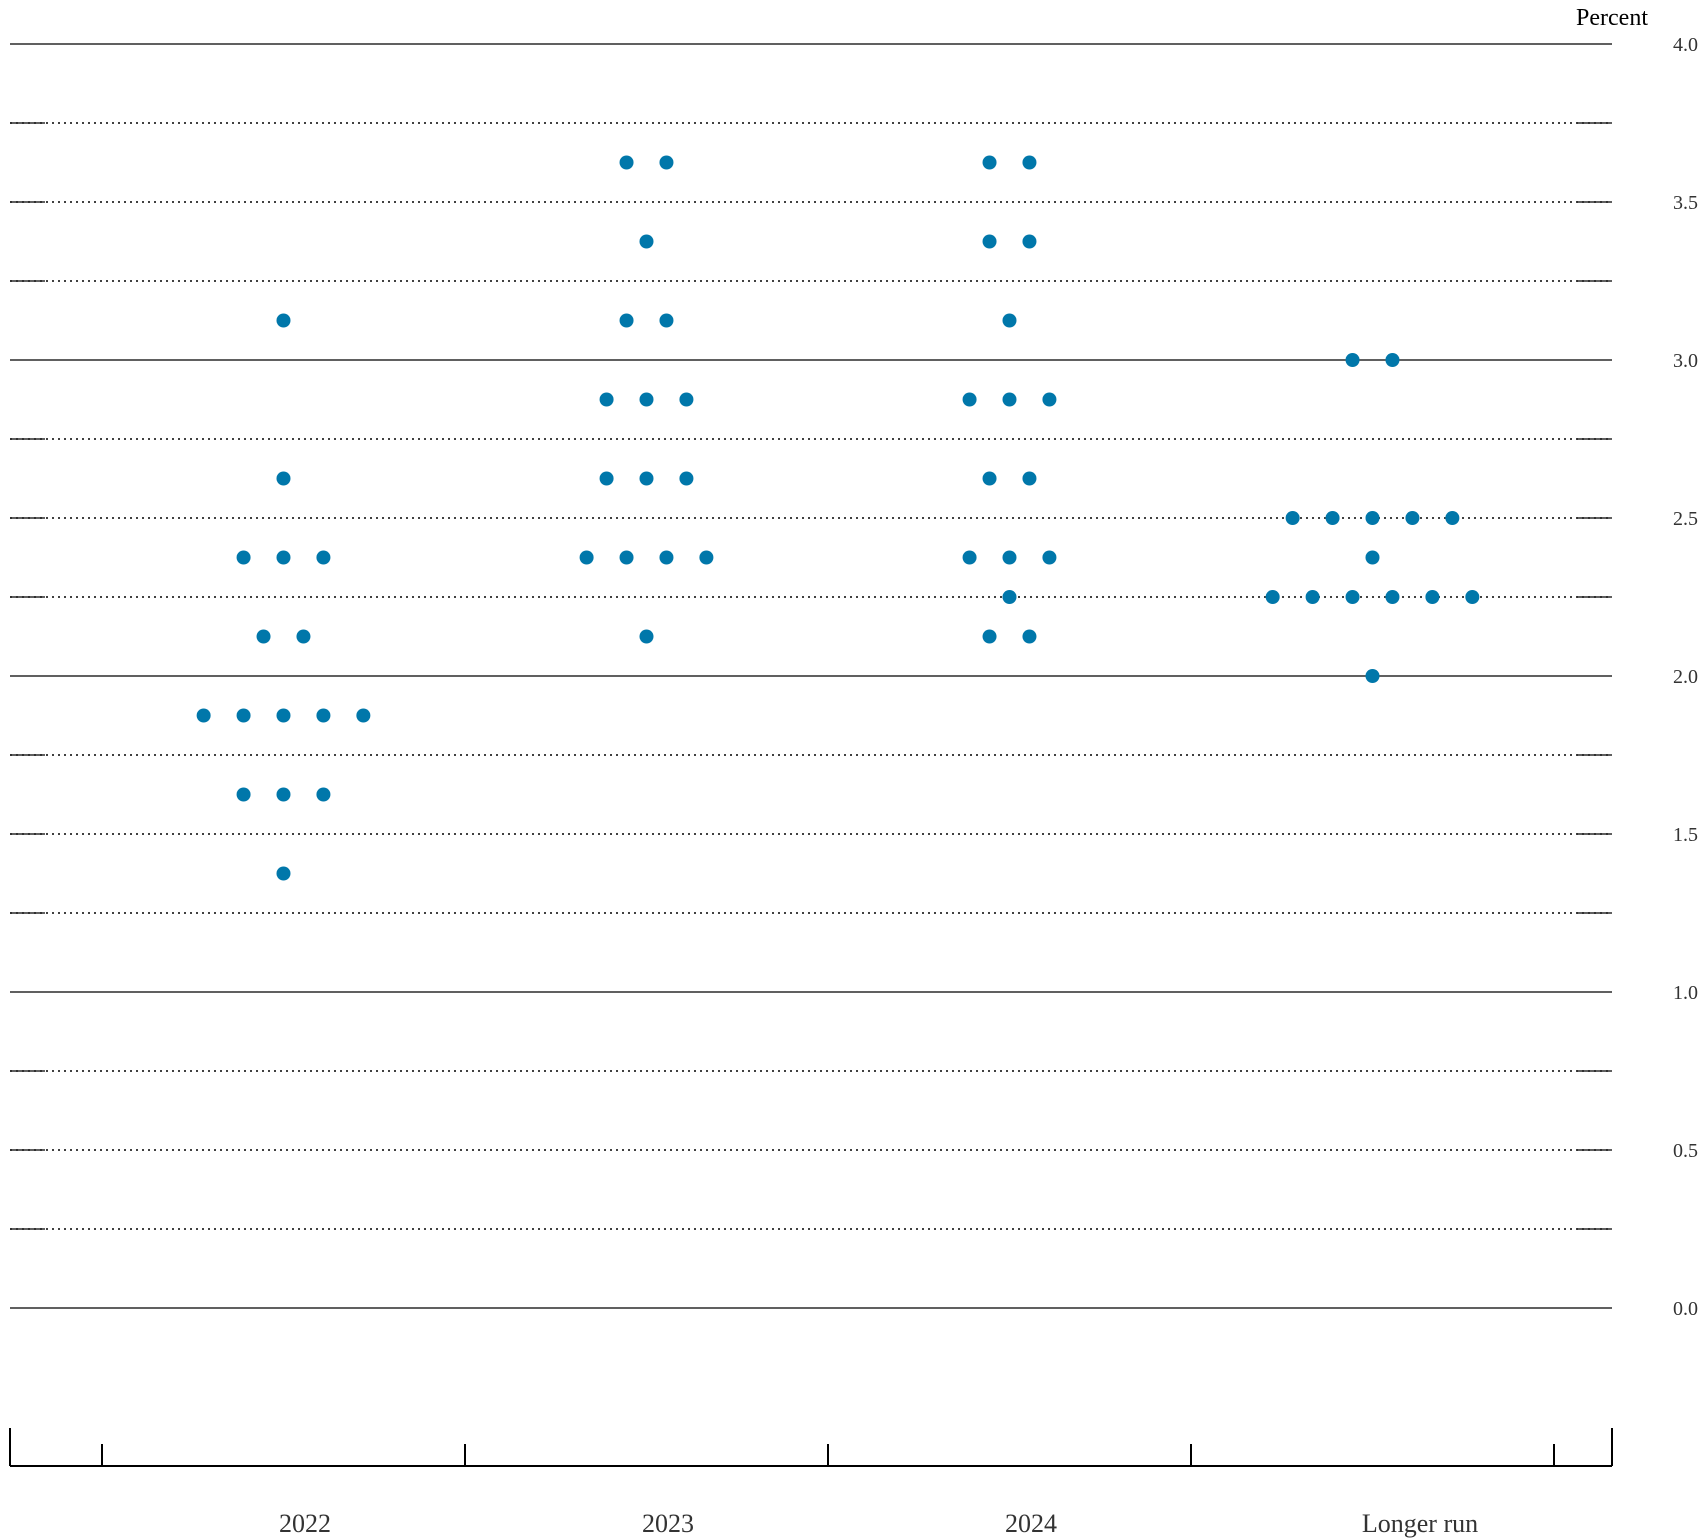 This screenshot has height=1538, width=1705. What do you see at coordinates (1612, 18) in the screenshot?
I see `y-axis-unit-label: Percent` at bounding box center [1612, 18].